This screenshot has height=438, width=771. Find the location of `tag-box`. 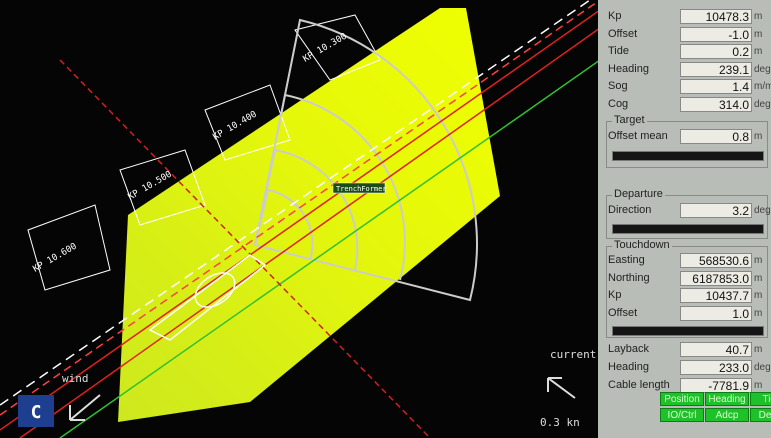

tag-box is located at coordinates (359, 188).